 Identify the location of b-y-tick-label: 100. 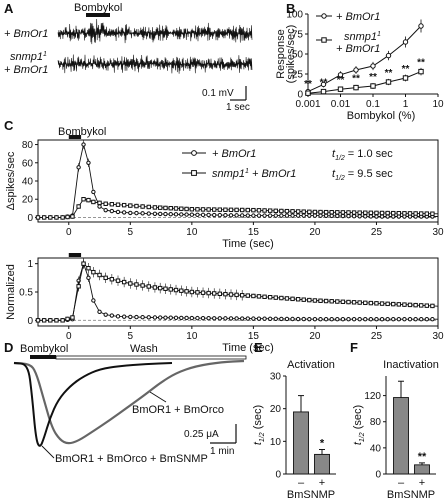
(294, 15).